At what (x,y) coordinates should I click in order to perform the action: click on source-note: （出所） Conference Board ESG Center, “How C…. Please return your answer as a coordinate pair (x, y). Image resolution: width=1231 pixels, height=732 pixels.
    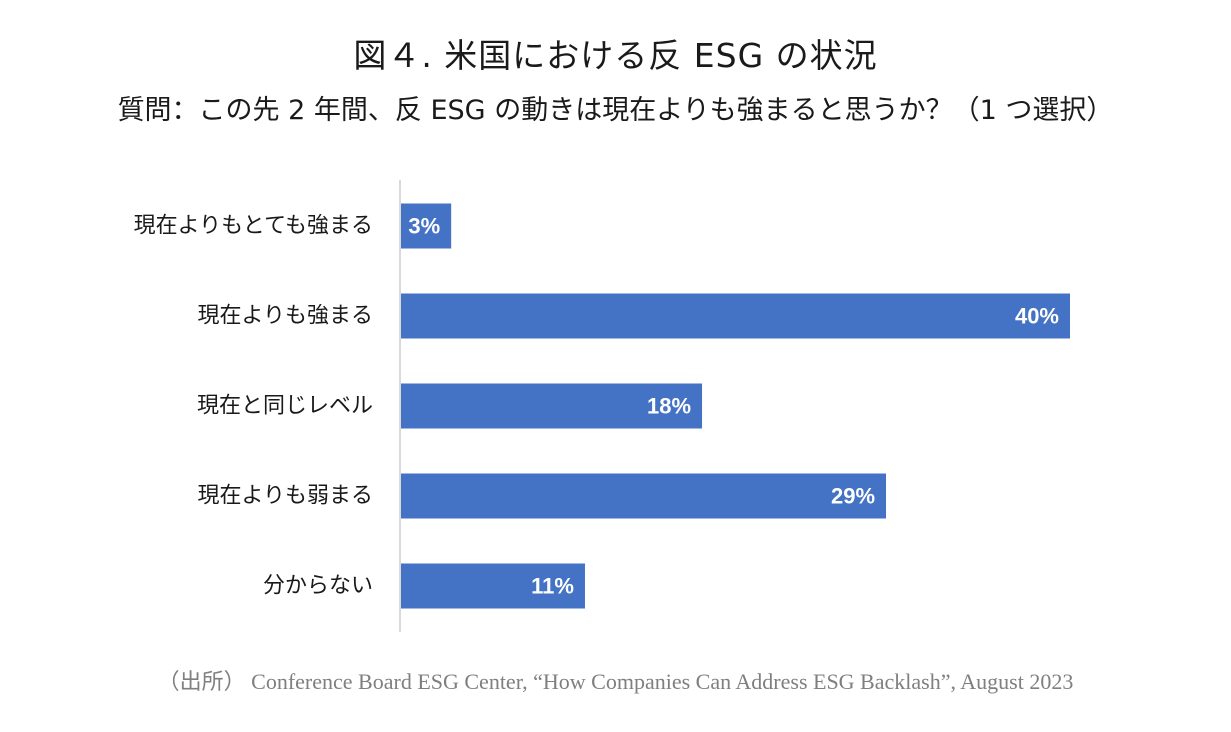
    Looking at the image, I should click on (615, 681).